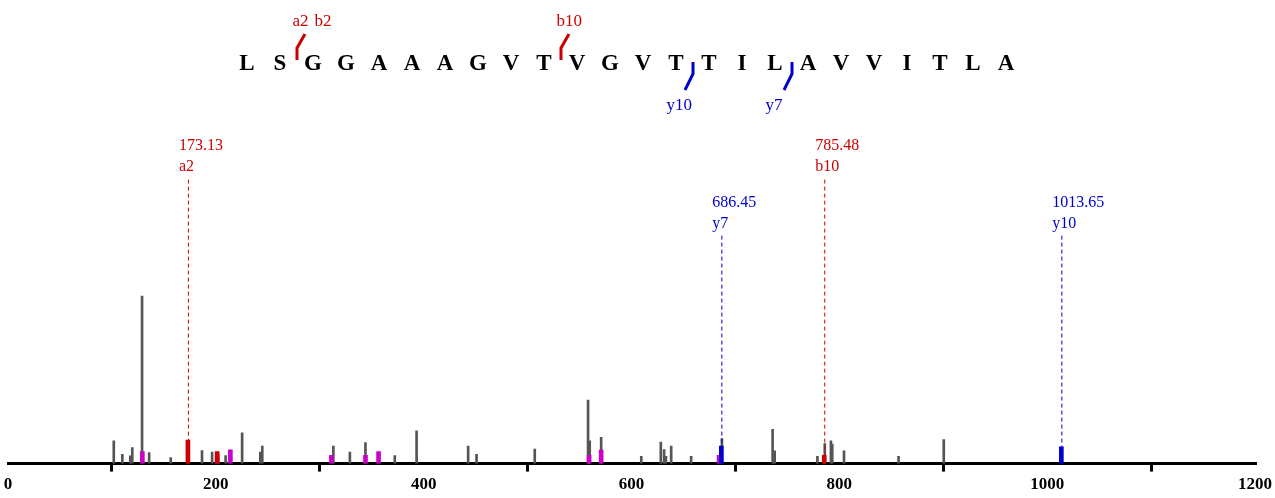  I want to click on text: b10, so click(569, 20).